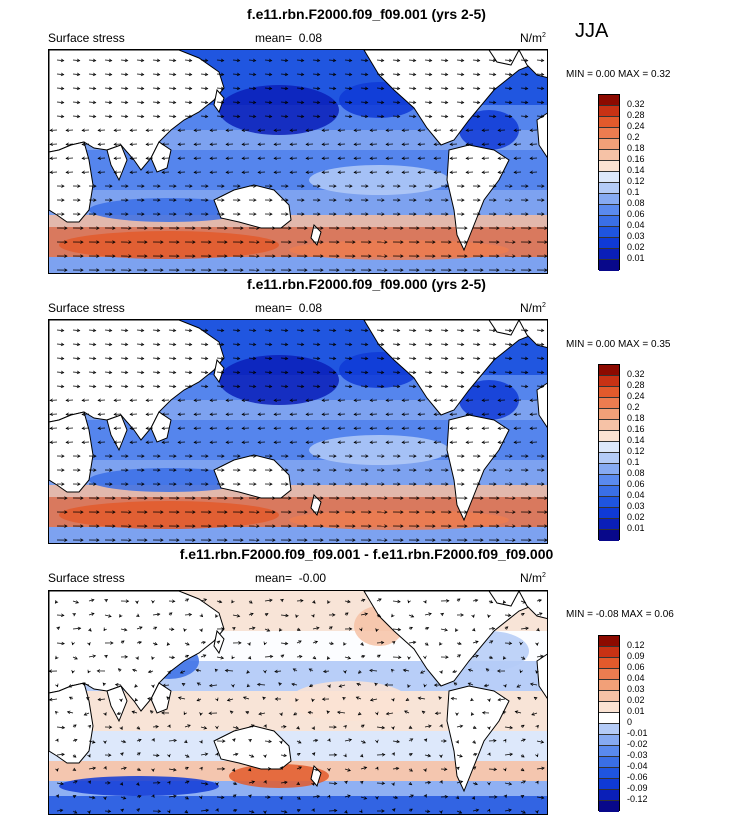  Describe the element at coordinates (86, 38) in the screenshot. I see `panel-1-variable-label: Surface stress` at that location.